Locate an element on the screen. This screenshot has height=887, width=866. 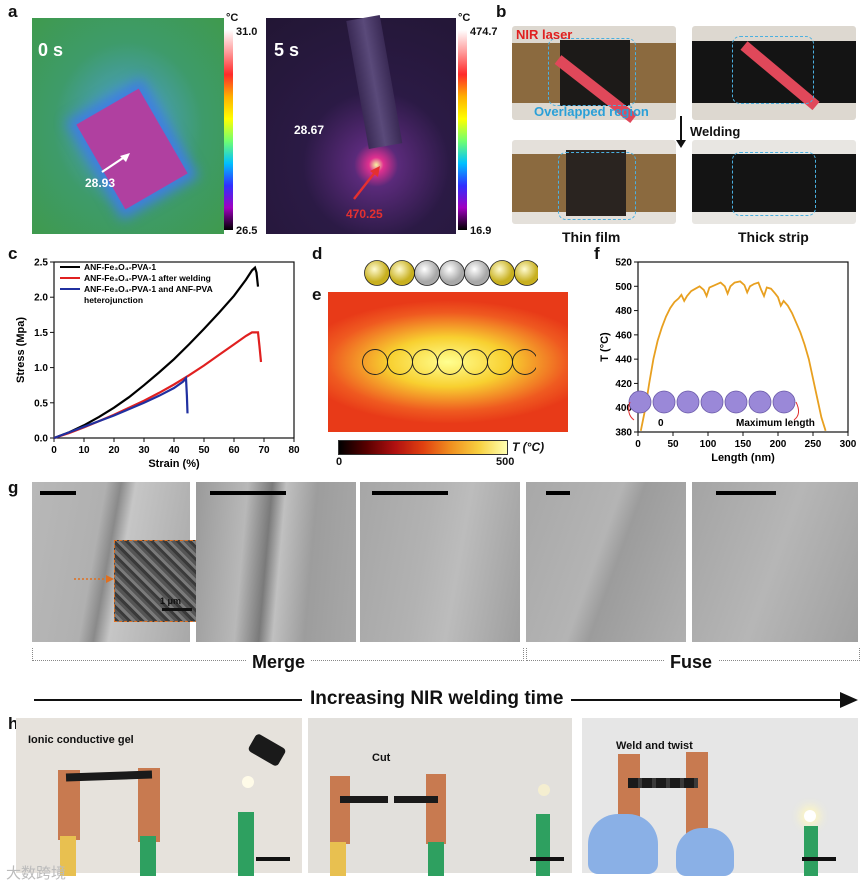
x-tick-label: 20 is located at coordinates (114, 450).